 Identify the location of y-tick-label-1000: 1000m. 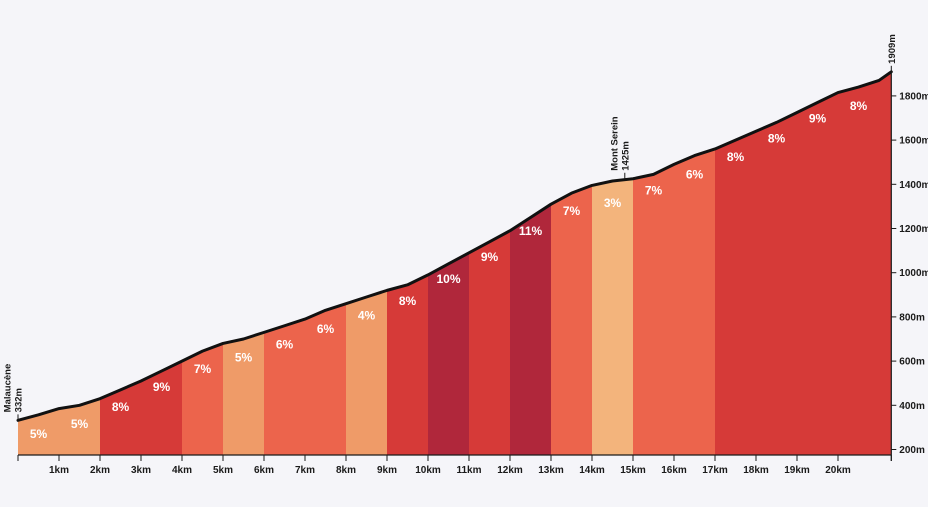
(913, 273).